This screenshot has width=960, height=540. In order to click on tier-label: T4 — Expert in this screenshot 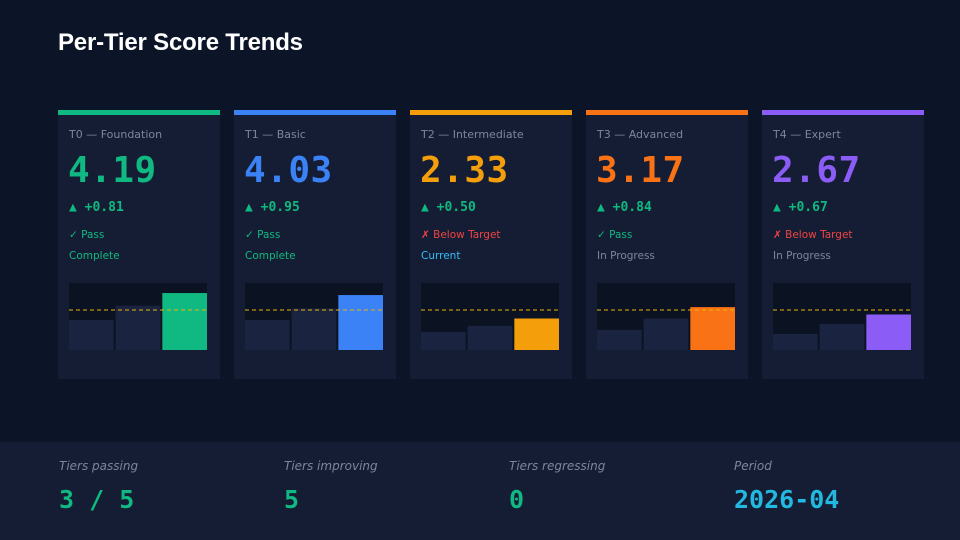, I will do `click(807, 134)`.